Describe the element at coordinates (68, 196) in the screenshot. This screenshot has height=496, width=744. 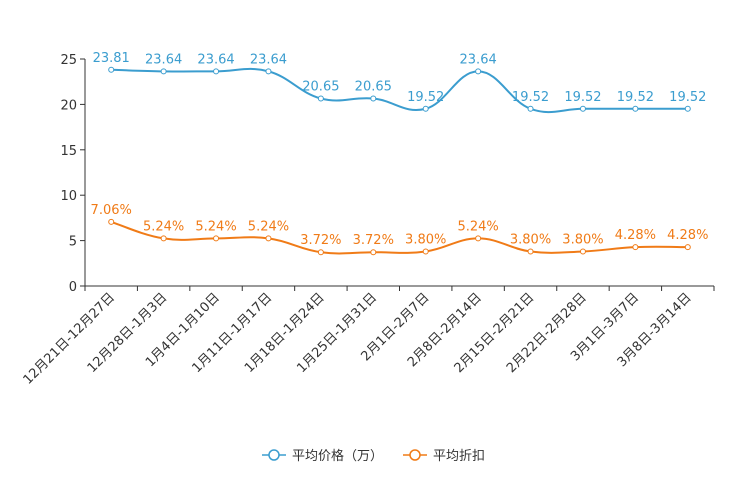
I see `y-tick-label: 10` at that location.